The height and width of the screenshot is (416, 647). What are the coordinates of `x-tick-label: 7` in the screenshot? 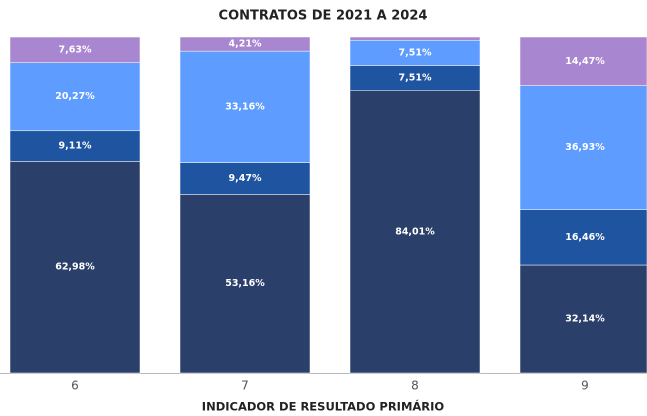 It's located at (245, 386).